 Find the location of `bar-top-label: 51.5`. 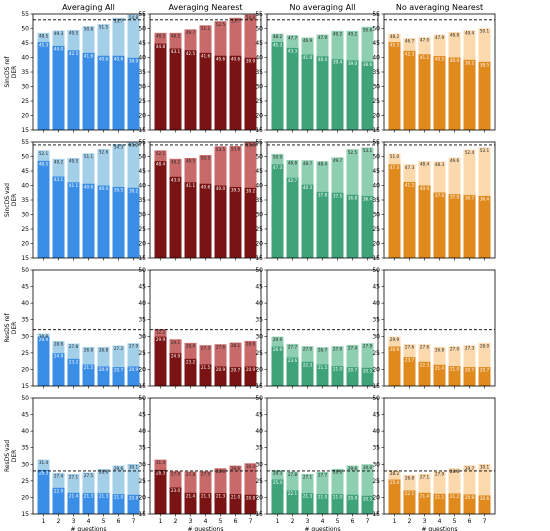

bar-top-label: 51.5 is located at coordinates (104, 27).